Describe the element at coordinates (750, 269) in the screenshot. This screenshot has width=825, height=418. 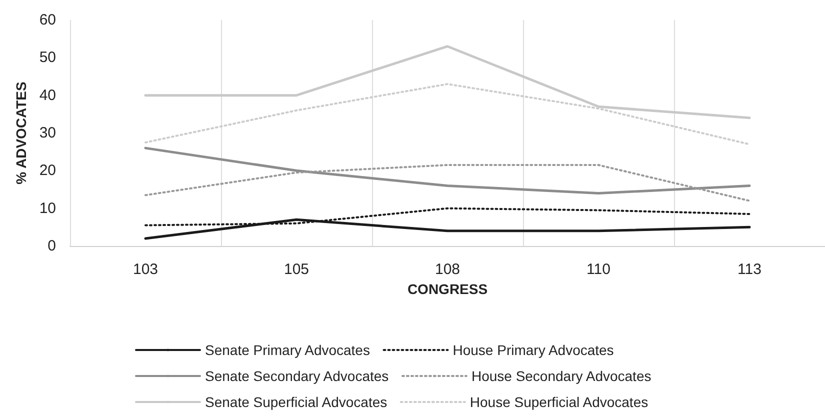
I see `x-tick-label: 113` at that location.